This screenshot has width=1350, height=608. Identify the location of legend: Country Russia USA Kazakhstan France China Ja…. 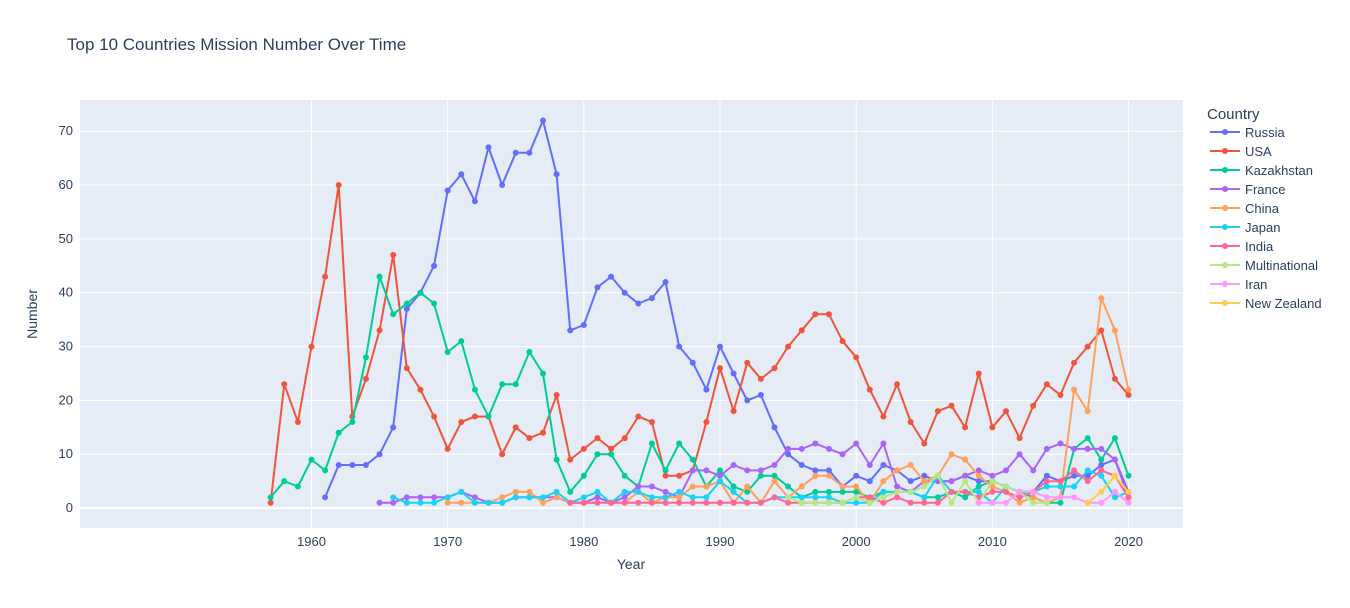
(1264, 208).